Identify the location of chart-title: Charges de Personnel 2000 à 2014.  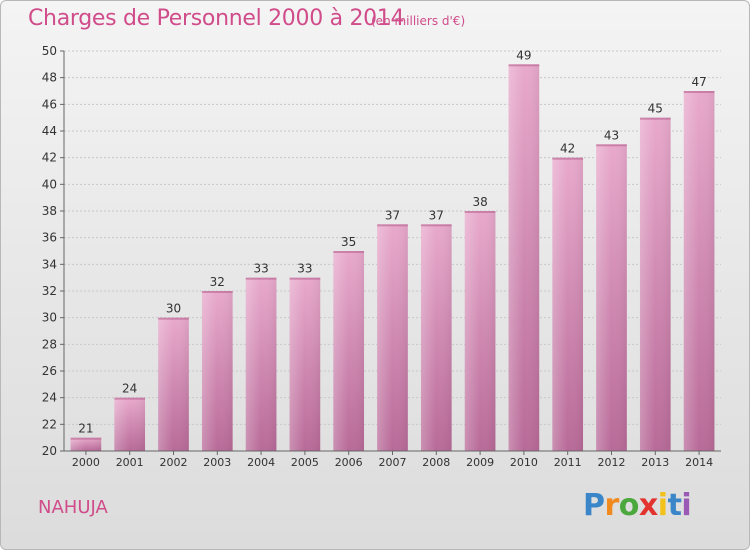
(216, 18).